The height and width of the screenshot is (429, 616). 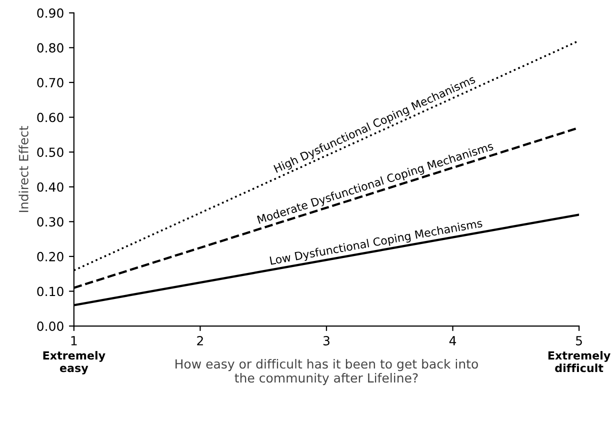 What do you see at coordinates (327, 372) in the screenshot?
I see `x-axis-title: How easy or difficult has it been to get back into the community after Lifeline?` at bounding box center [327, 372].